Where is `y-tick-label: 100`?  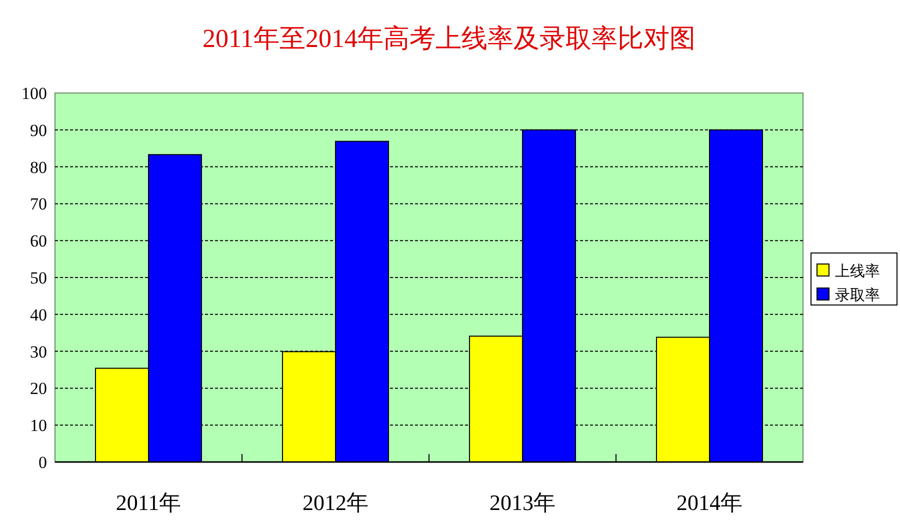 y-tick-label: 100 is located at coordinates (34, 93).